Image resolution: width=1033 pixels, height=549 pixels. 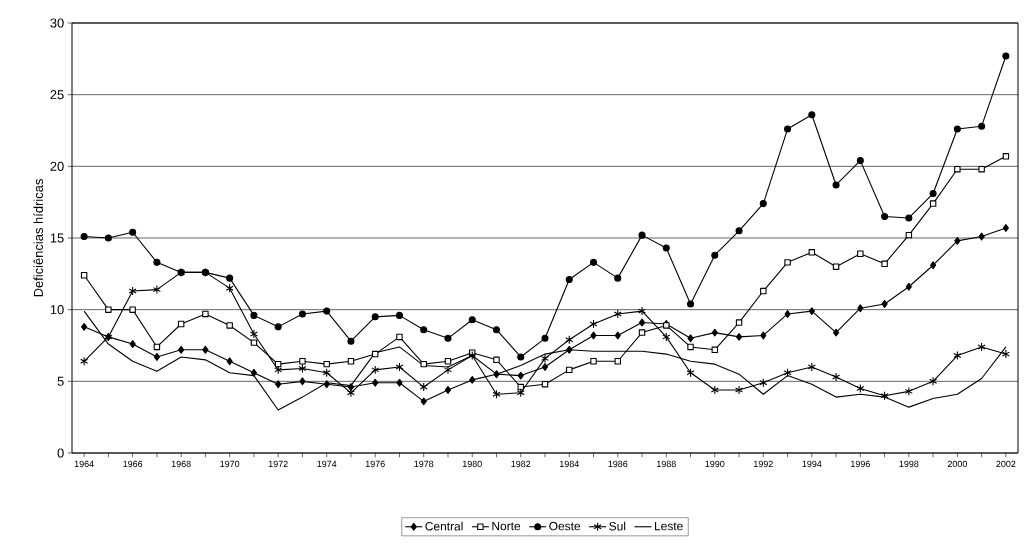 What do you see at coordinates (57, 310) in the screenshot?
I see `y-tick-label: 10` at bounding box center [57, 310].